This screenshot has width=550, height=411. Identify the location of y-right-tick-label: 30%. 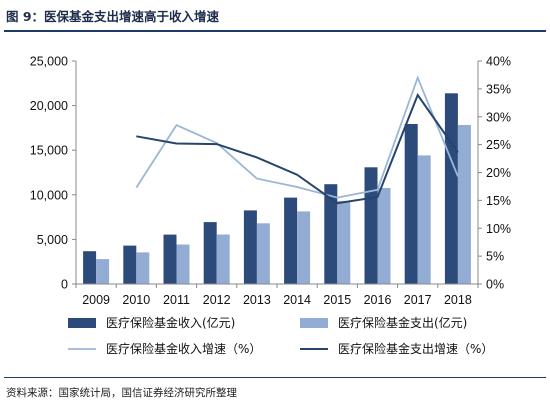
(498, 117).